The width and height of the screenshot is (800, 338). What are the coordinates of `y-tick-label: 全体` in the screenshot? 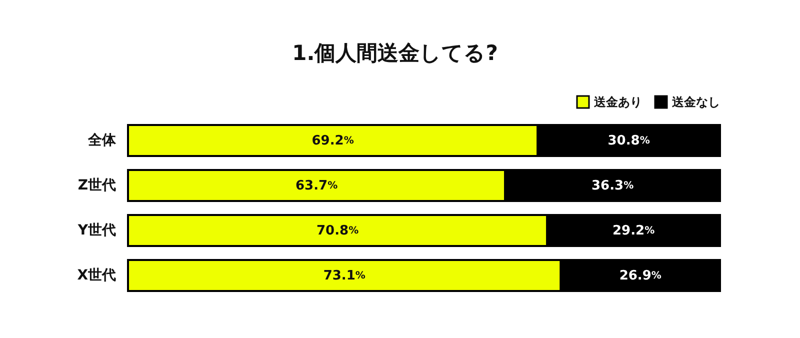 It's located at (102, 140).